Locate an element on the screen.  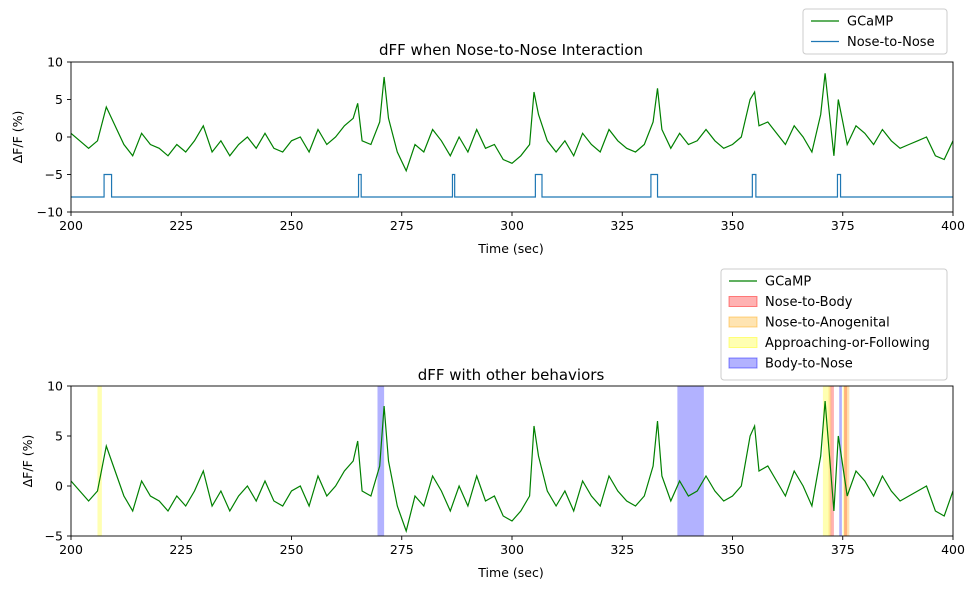
chart0-legend: GCaMP Nose-to-Nose is located at coordinates (875, 31).